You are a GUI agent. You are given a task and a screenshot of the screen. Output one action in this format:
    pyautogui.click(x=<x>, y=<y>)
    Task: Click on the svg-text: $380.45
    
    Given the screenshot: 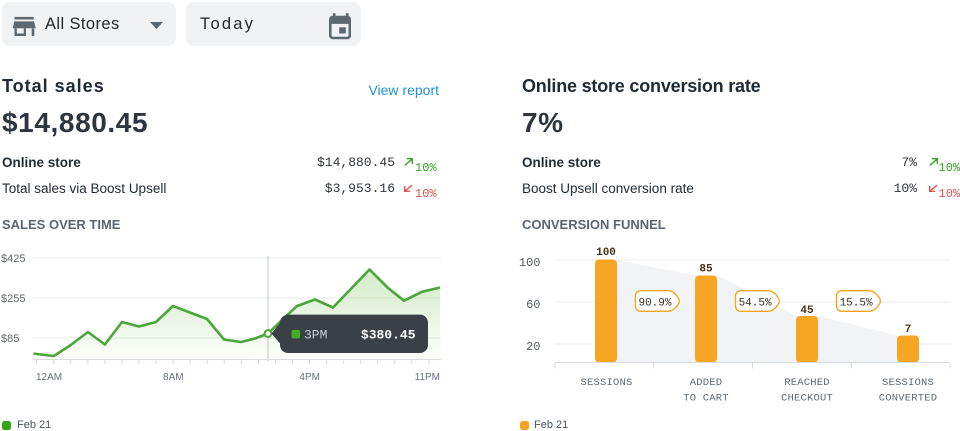 What is the action you would take?
    pyautogui.click(x=388, y=335)
    